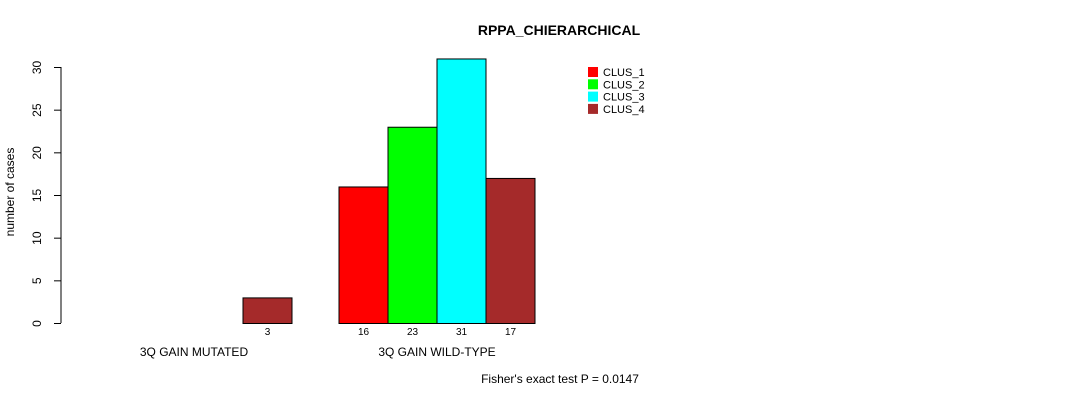 This screenshot has height=400, width=1090. I want to click on y-tick-label: 5, so click(37, 280).